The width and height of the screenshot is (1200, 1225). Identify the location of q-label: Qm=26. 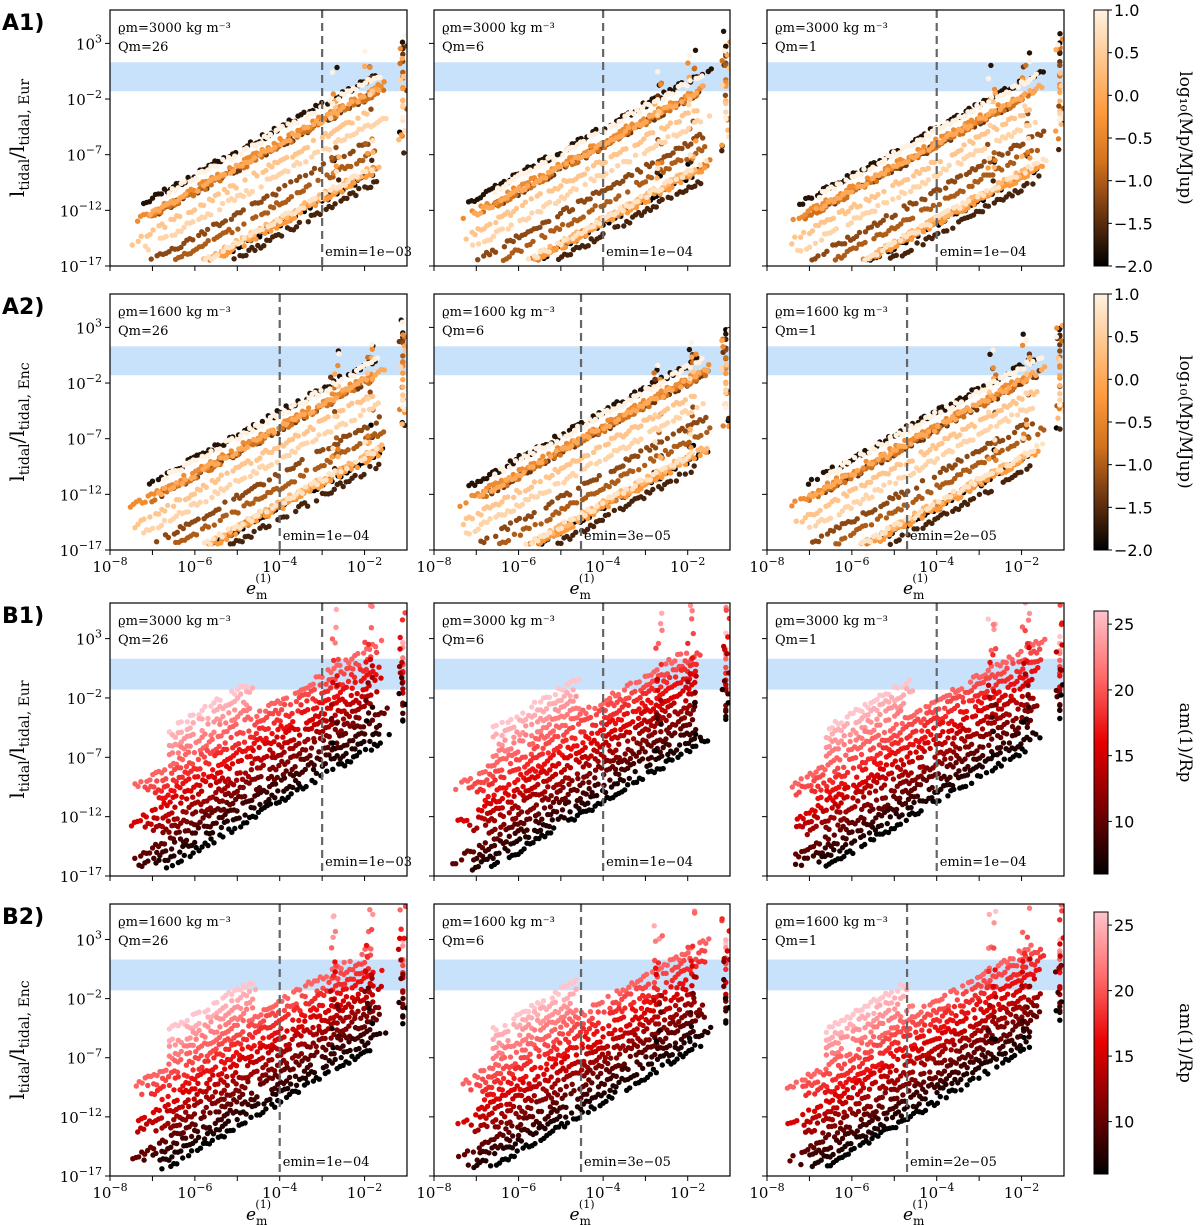
(143, 331).